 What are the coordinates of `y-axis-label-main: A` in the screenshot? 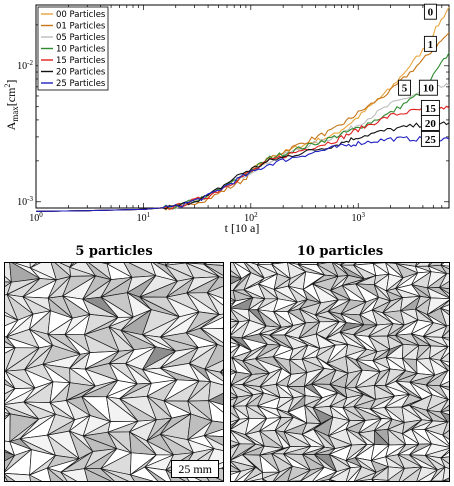 It's located at (11, 125).